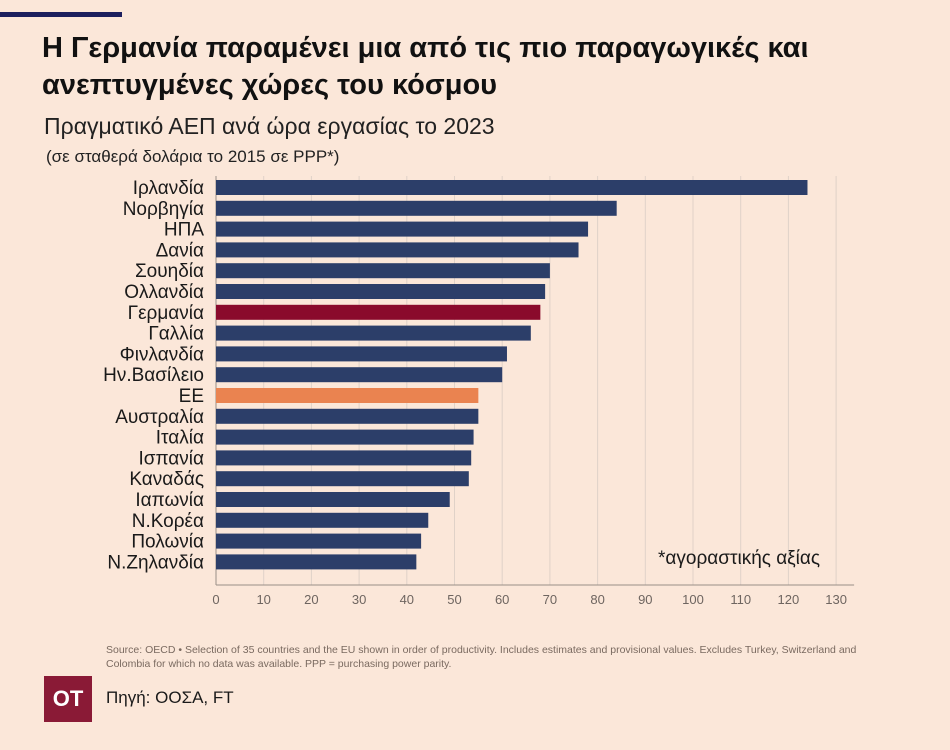 This screenshot has width=950, height=750. Describe the element at coordinates (550, 599) in the screenshot. I see `x-tick-label: 70` at that location.